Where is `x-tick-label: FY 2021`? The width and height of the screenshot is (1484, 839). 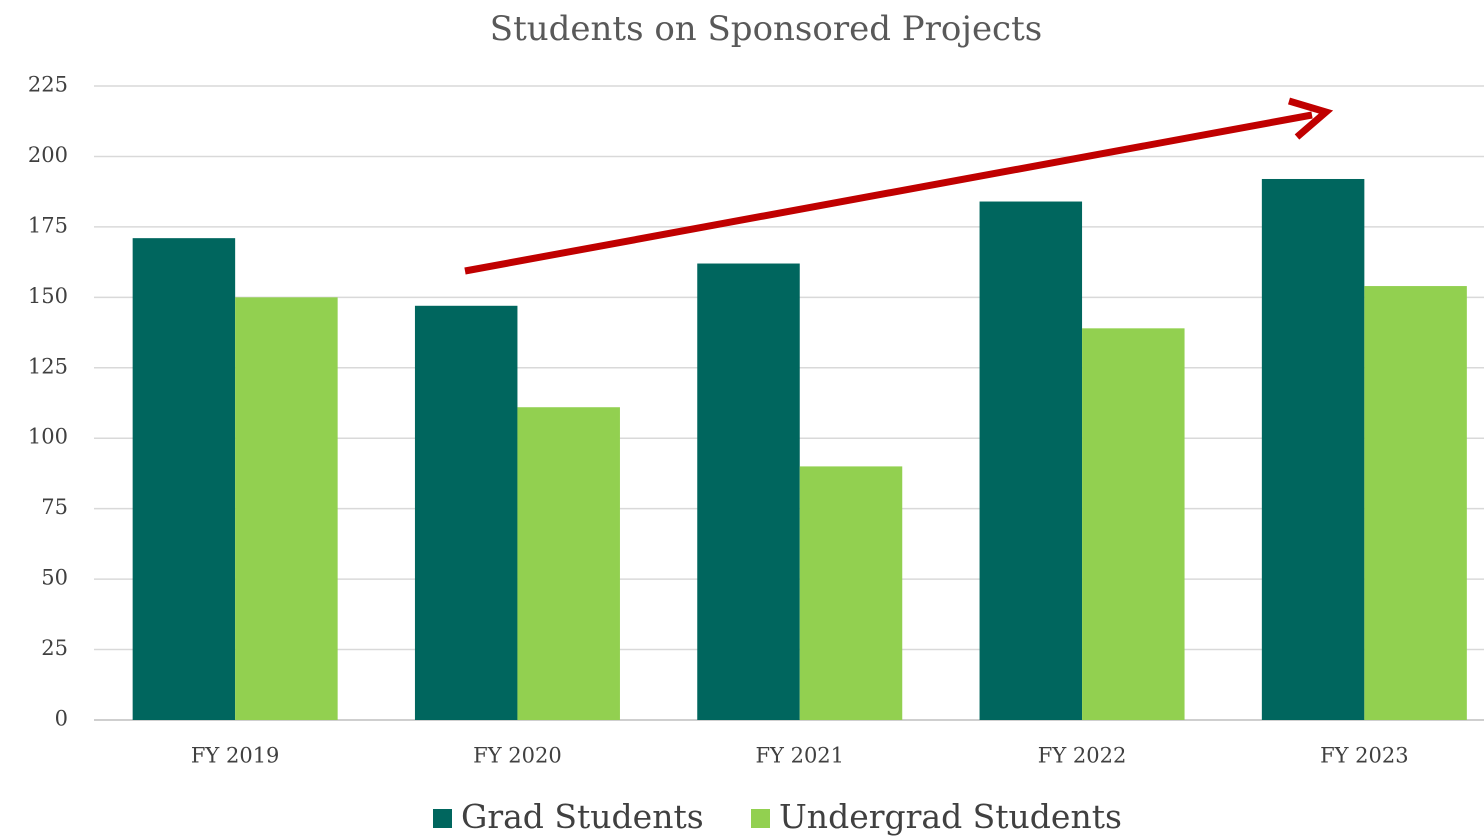
x-tick-label: FY 2021 is located at coordinates (799, 756).